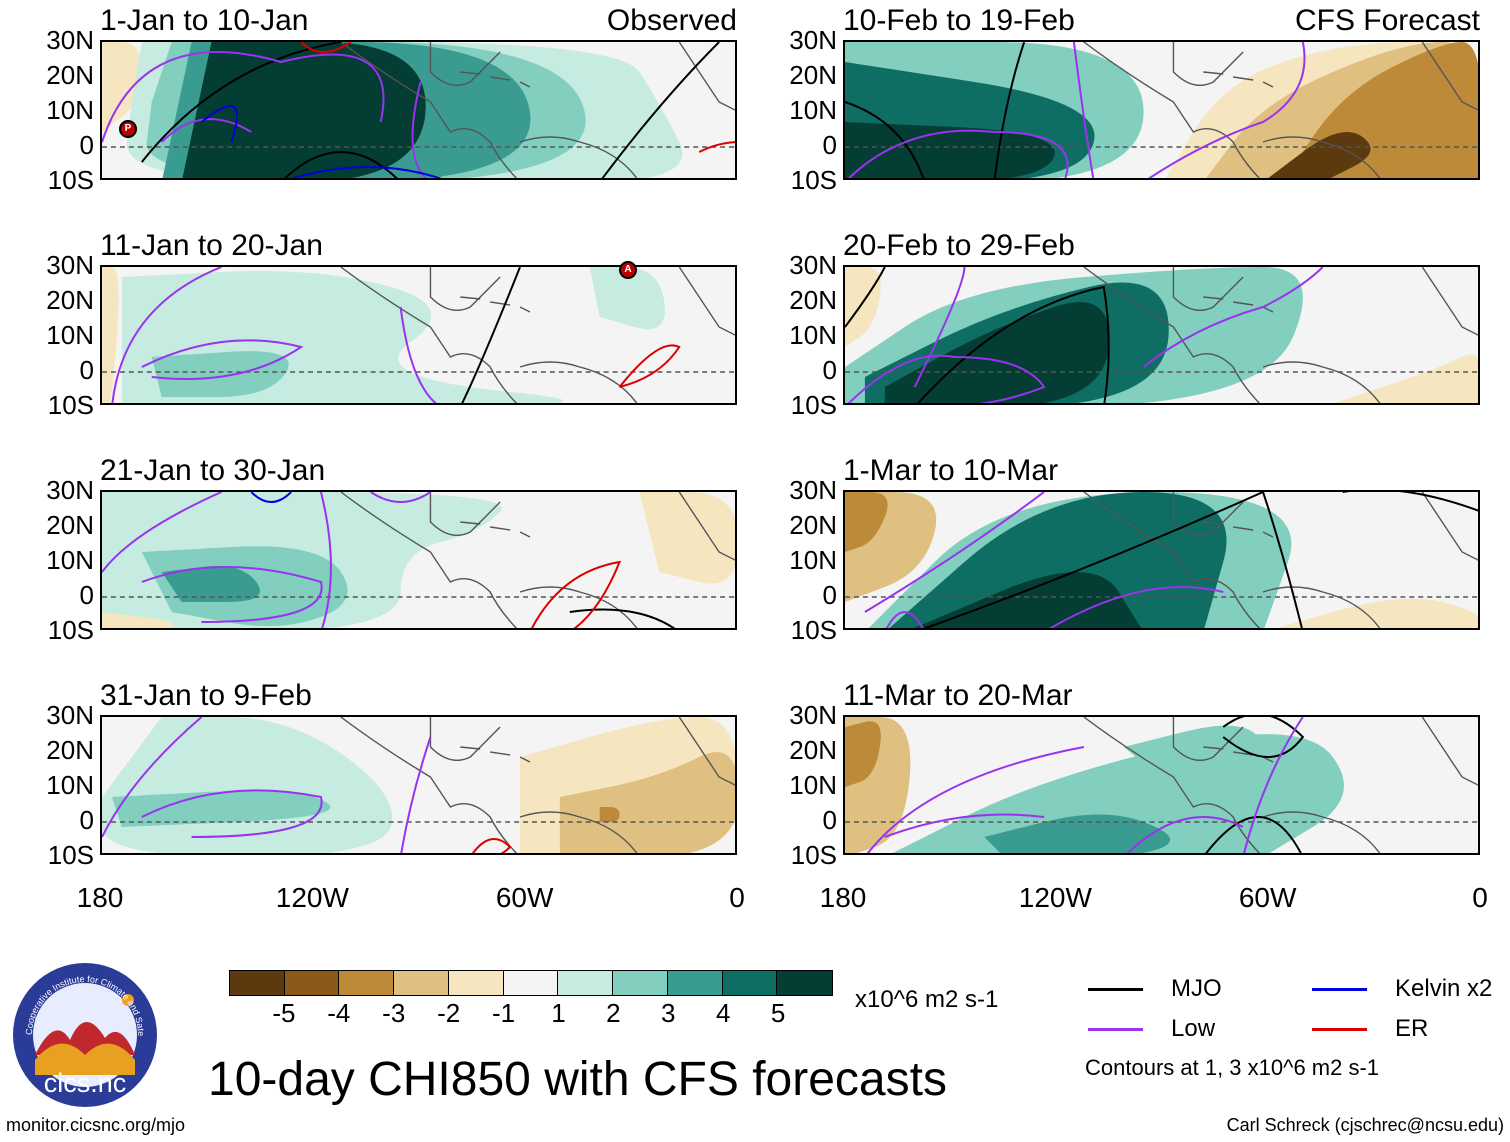 The height and width of the screenshot is (1142, 1510). Describe the element at coordinates (778, 1013) in the screenshot. I see `colorbar-tick: 5` at that location.